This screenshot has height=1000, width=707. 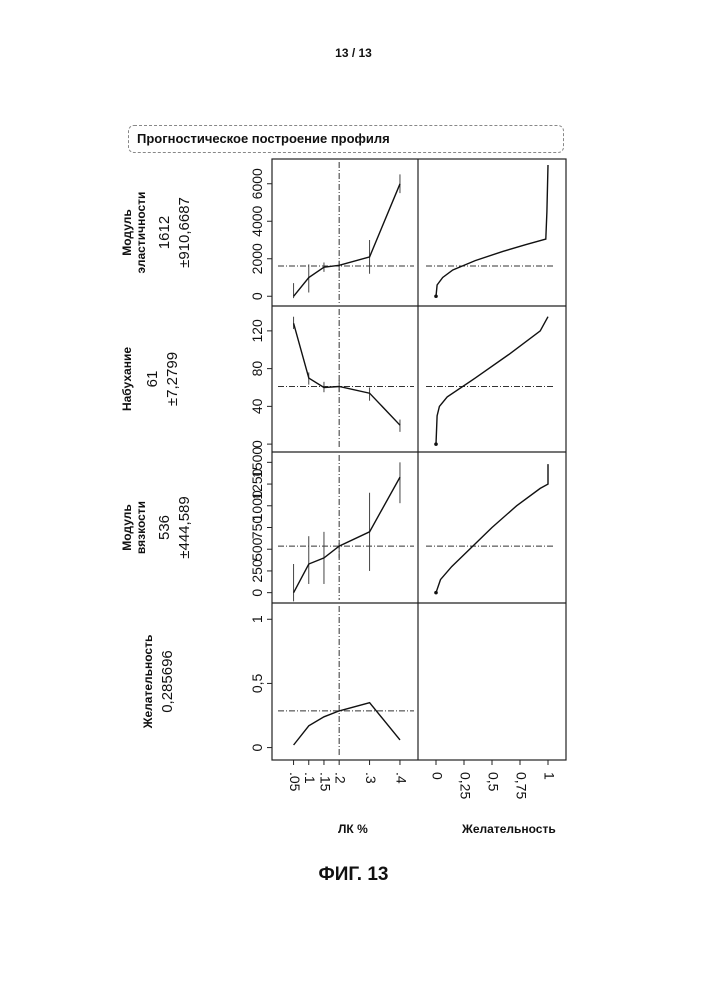 I want to click on y-tick-label: 2000, so click(x=257, y=258).